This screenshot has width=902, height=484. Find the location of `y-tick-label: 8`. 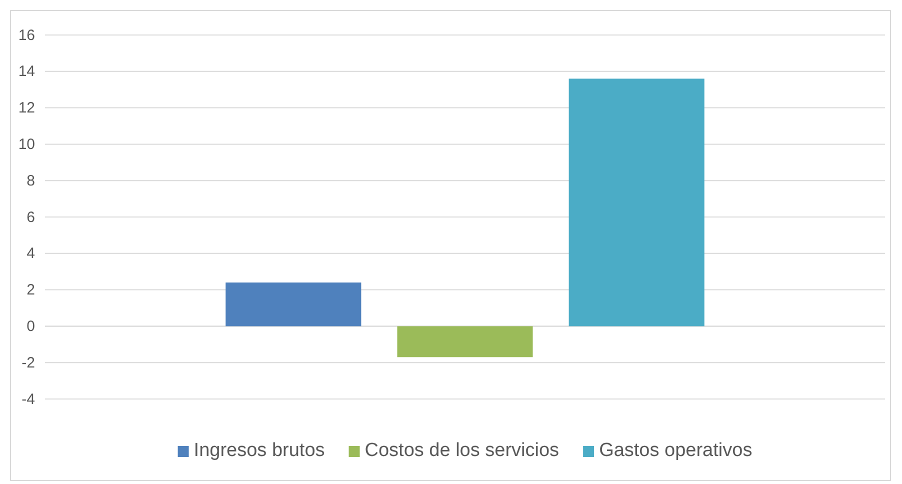

y-tick-label: 8 is located at coordinates (30, 181).